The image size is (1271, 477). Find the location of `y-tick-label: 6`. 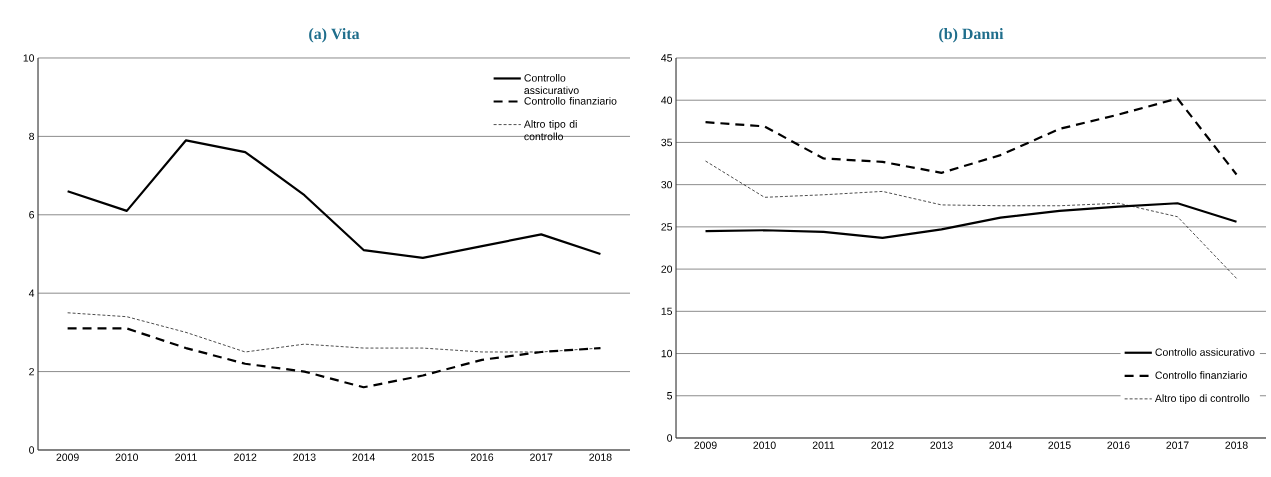

y-tick-label: 6 is located at coordinates (32, 215).